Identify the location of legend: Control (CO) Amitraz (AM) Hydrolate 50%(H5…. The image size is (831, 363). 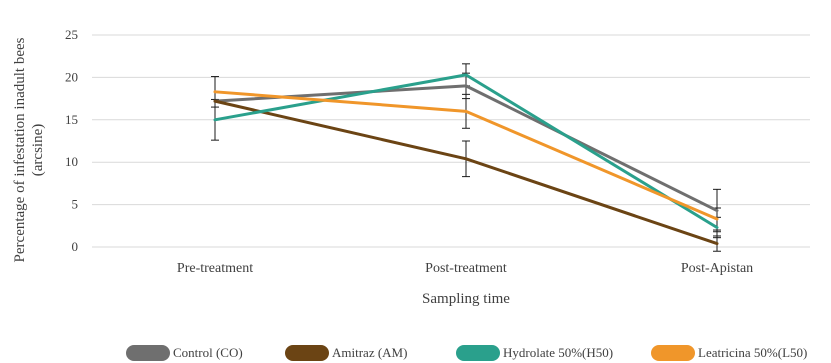
(466, 353).